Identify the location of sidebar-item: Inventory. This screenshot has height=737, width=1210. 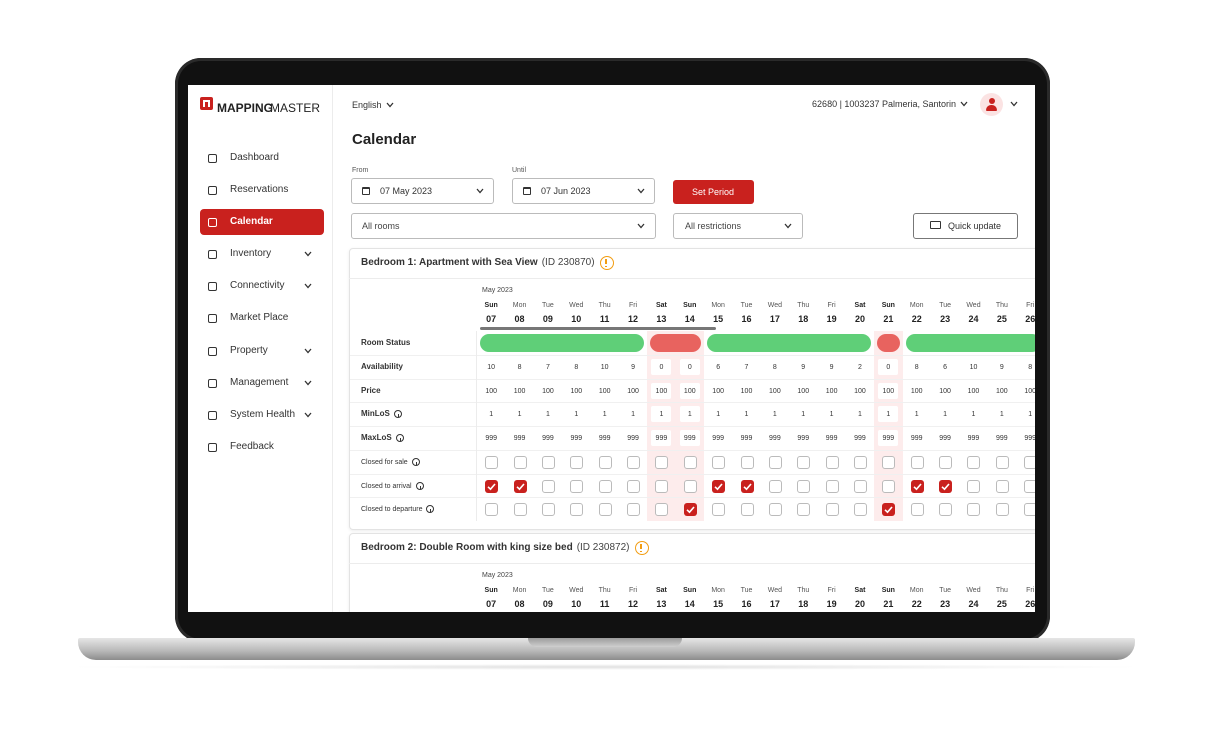
(251, 253).